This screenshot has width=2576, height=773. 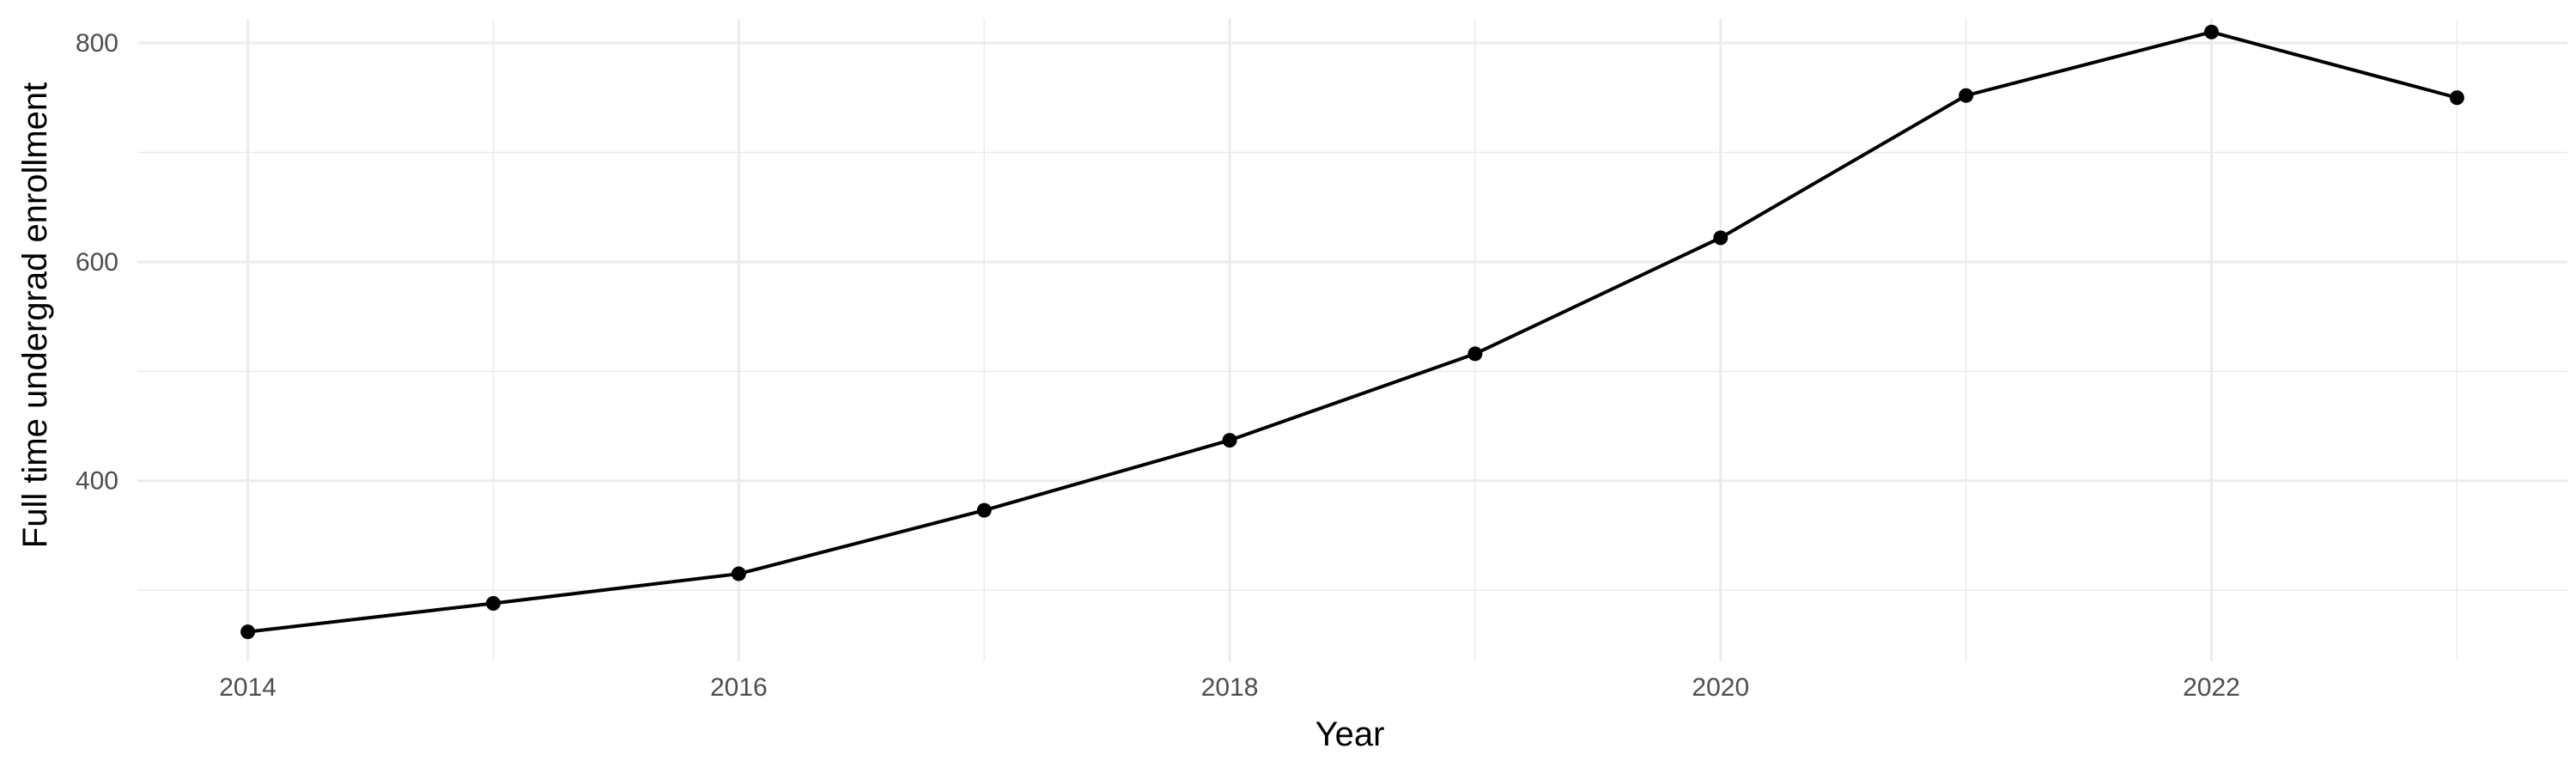 I want to click on y-axis-ticks: 400 600 800, so click(x=97, y=262).